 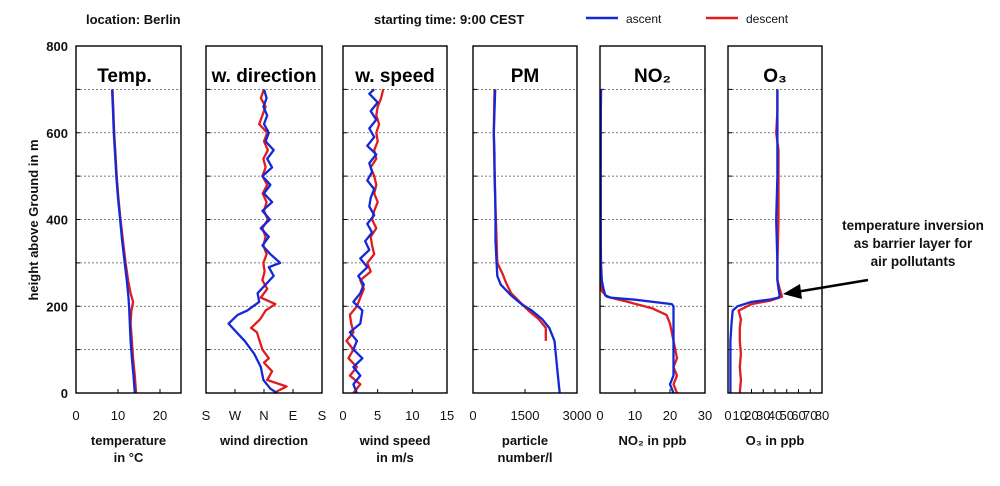 What do you see at coordinates (913, 225) in the screenshot?
I see `annotation-line-1: temperature inversion` at bounding box center [913, 225].